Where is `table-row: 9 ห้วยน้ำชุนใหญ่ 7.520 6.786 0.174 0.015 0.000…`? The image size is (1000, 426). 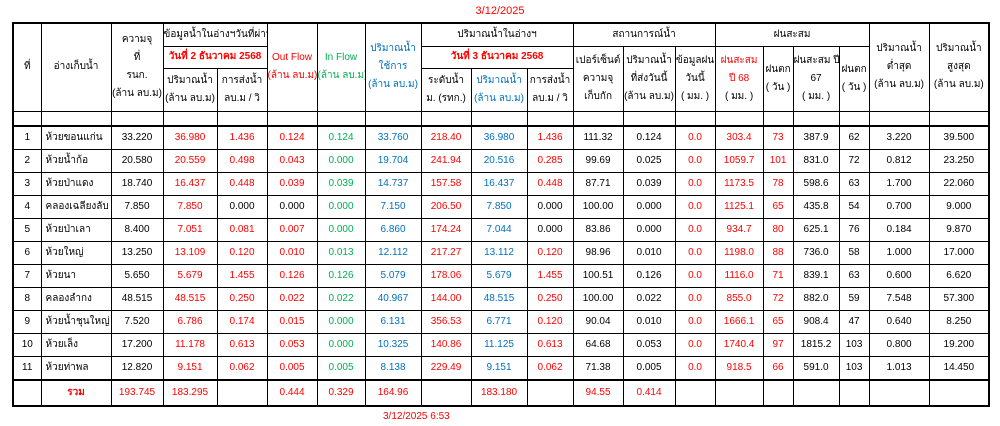
table-row: 9 ห้วยน้ำชุนใหญ่ 7.520 6.786 0.174 0.015 0.000… is located at coordinates (501, 321).